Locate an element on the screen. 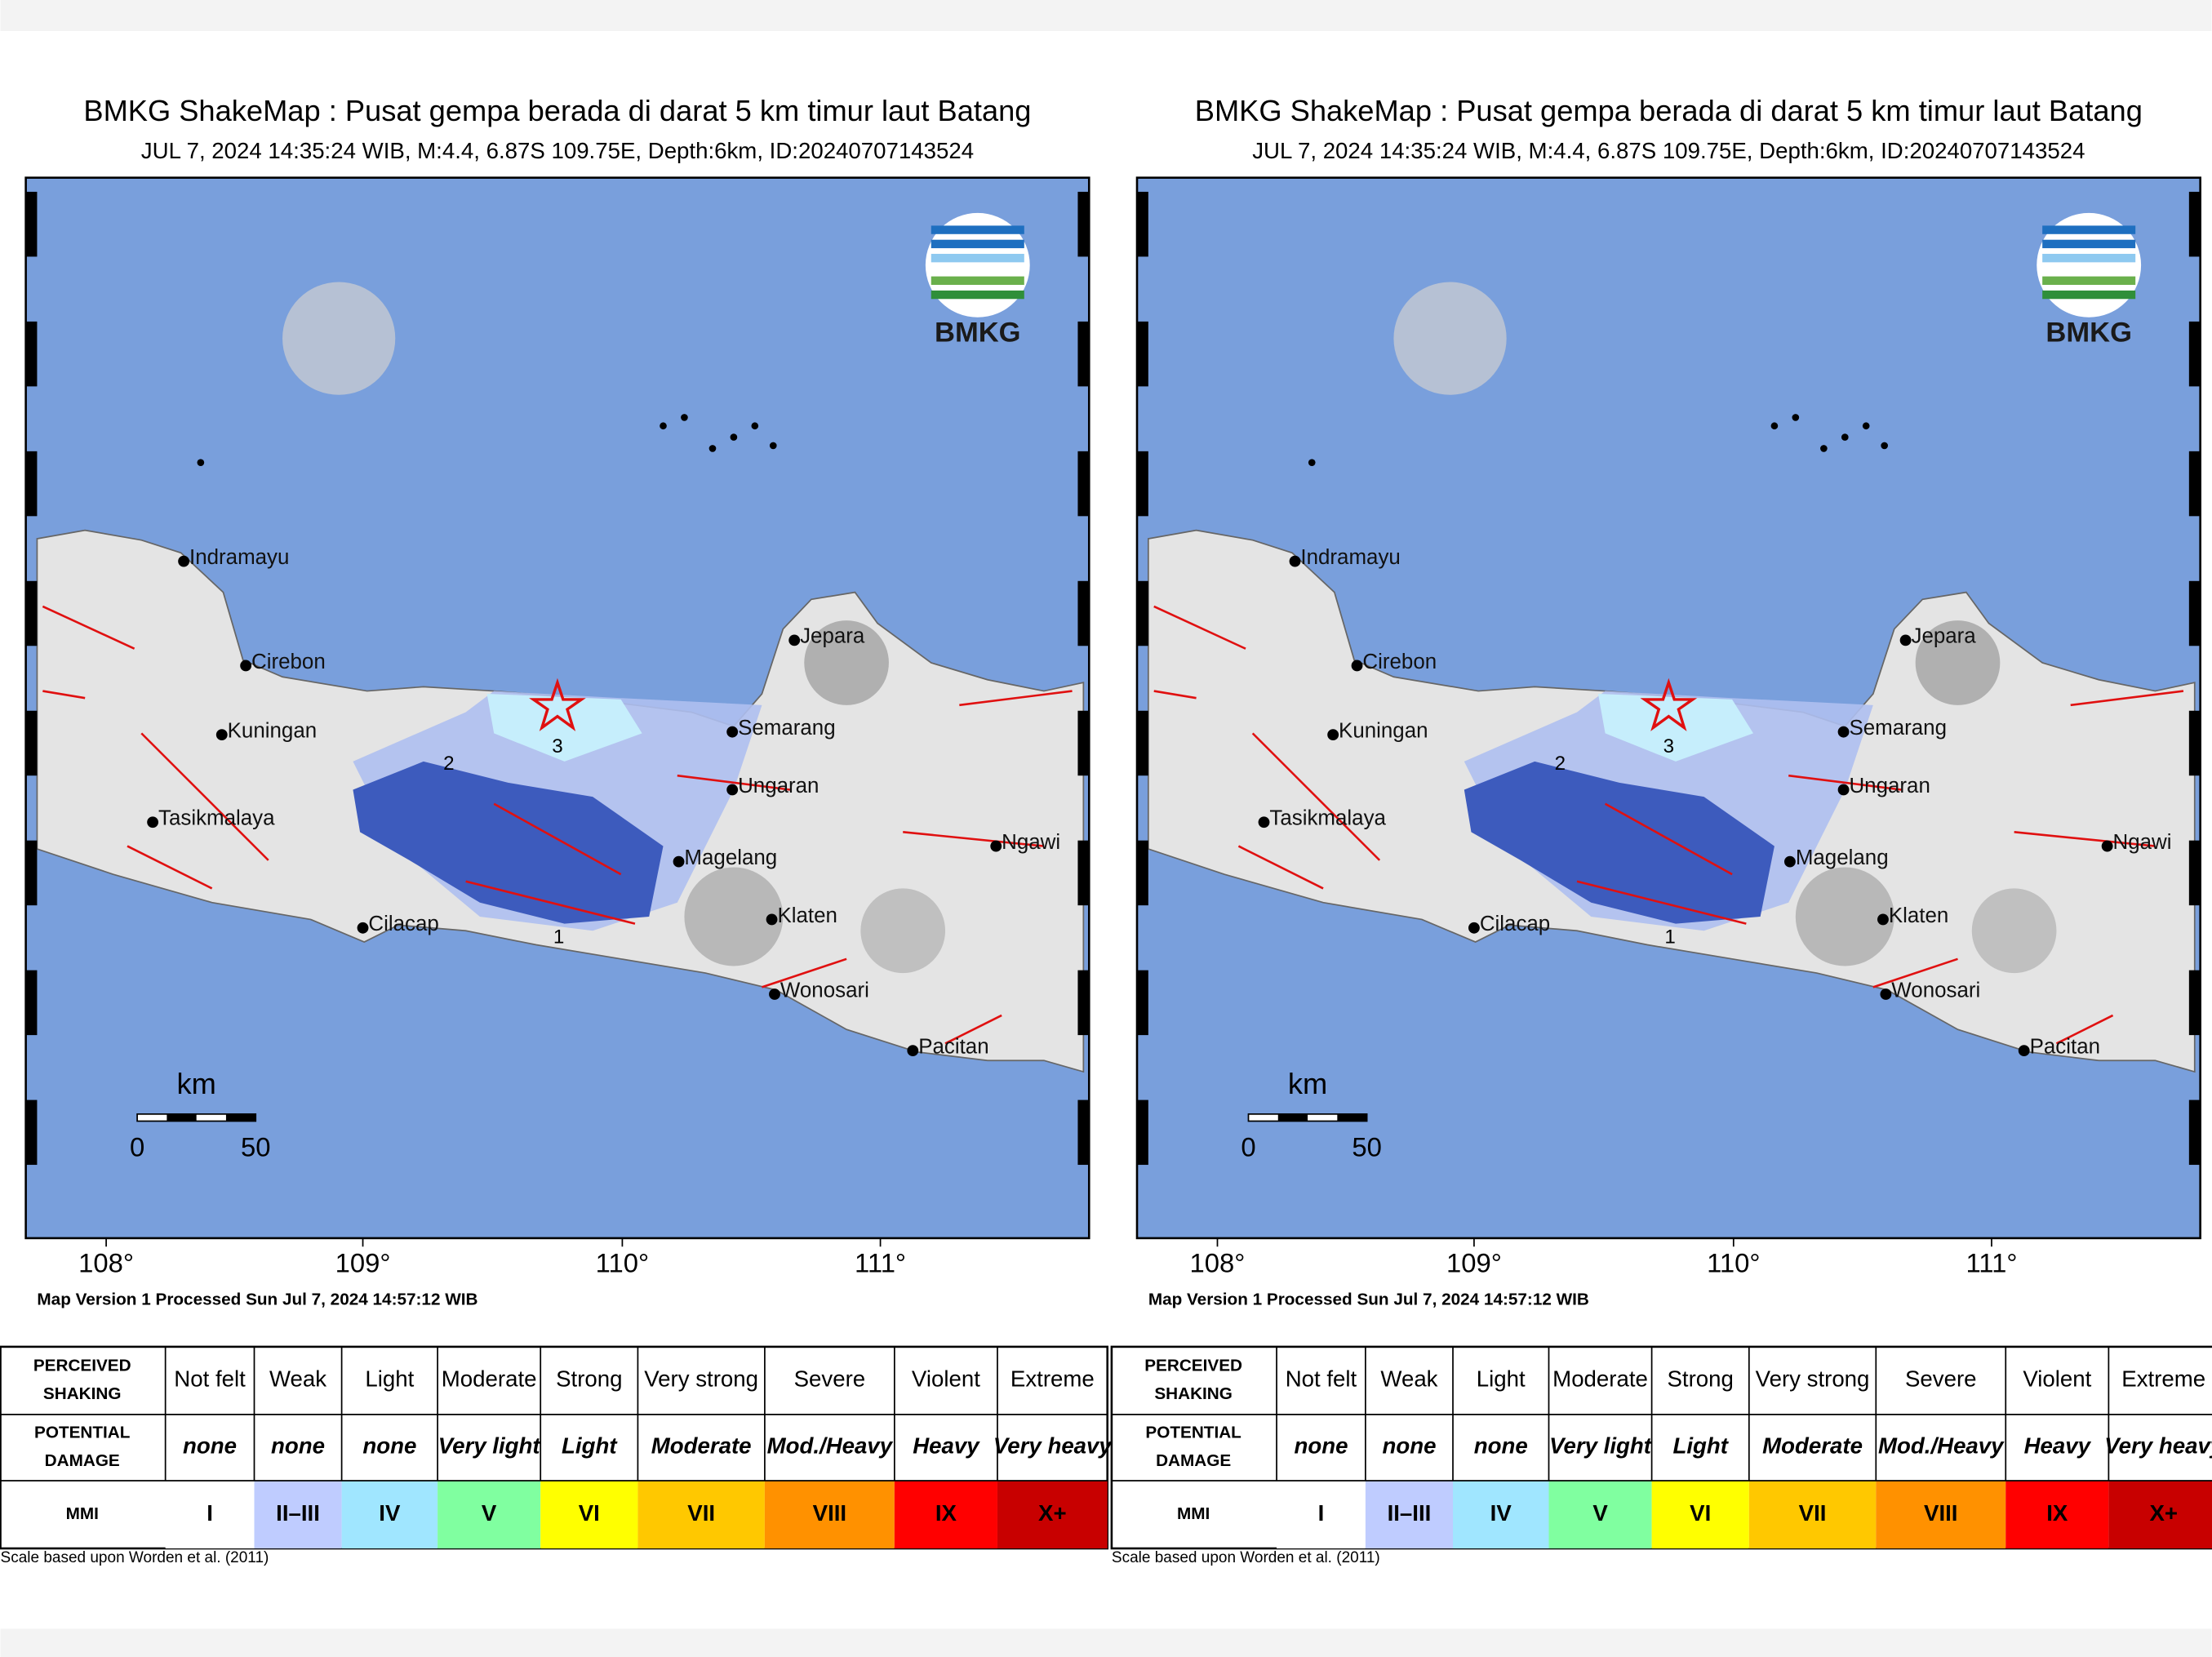  city-label: Ungaran is located at coordinates (778, 786).